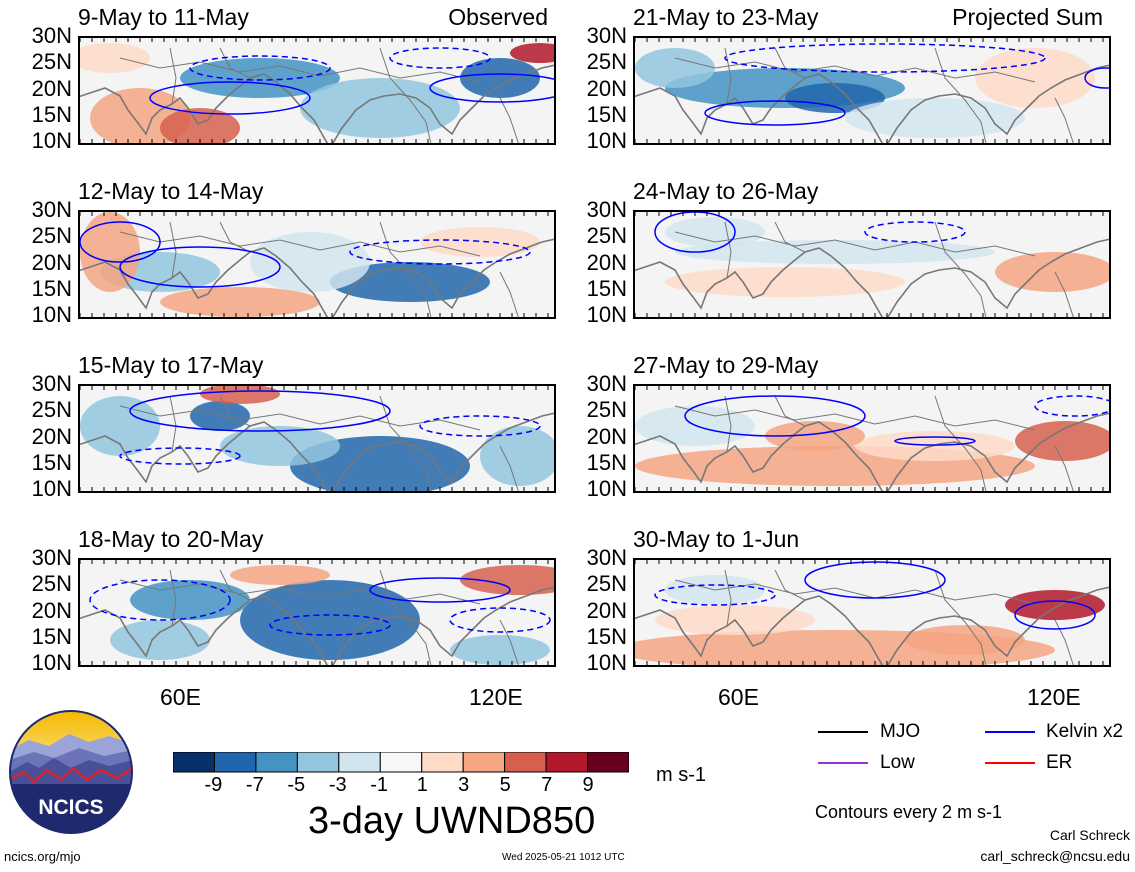 Image resolution: width=1135 pixels, height=872 pixels. What do you see at coordinates (843, 732) in the screenshot?
I see `legend-mjo-line` at bounding box center [843, 732].